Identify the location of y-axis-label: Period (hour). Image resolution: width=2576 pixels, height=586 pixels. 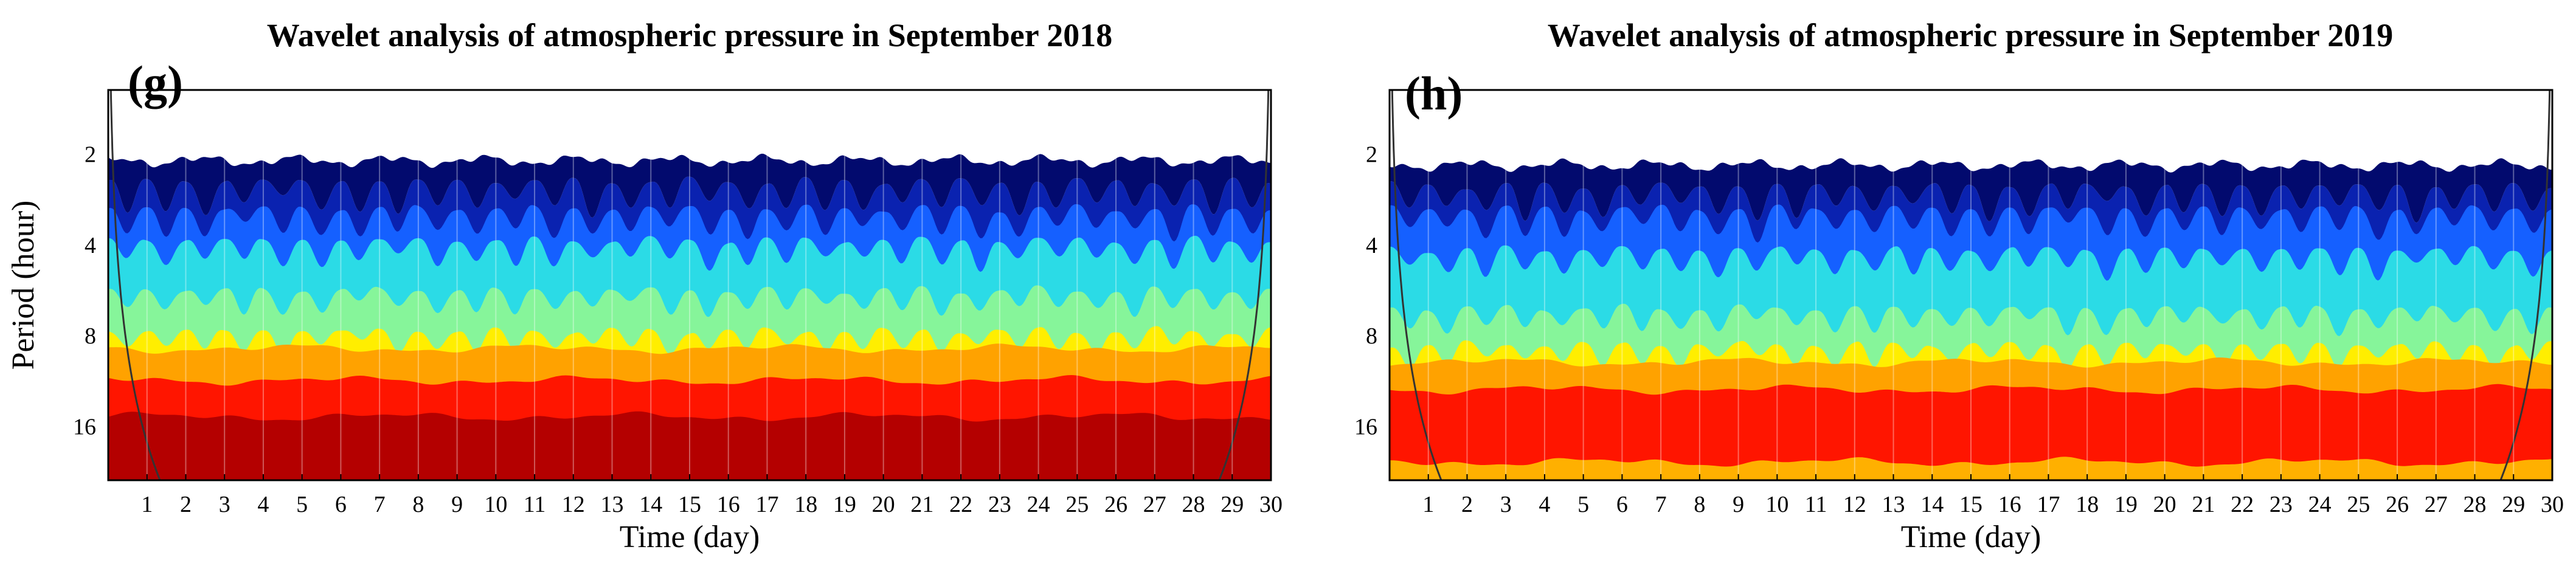
(23, 285).